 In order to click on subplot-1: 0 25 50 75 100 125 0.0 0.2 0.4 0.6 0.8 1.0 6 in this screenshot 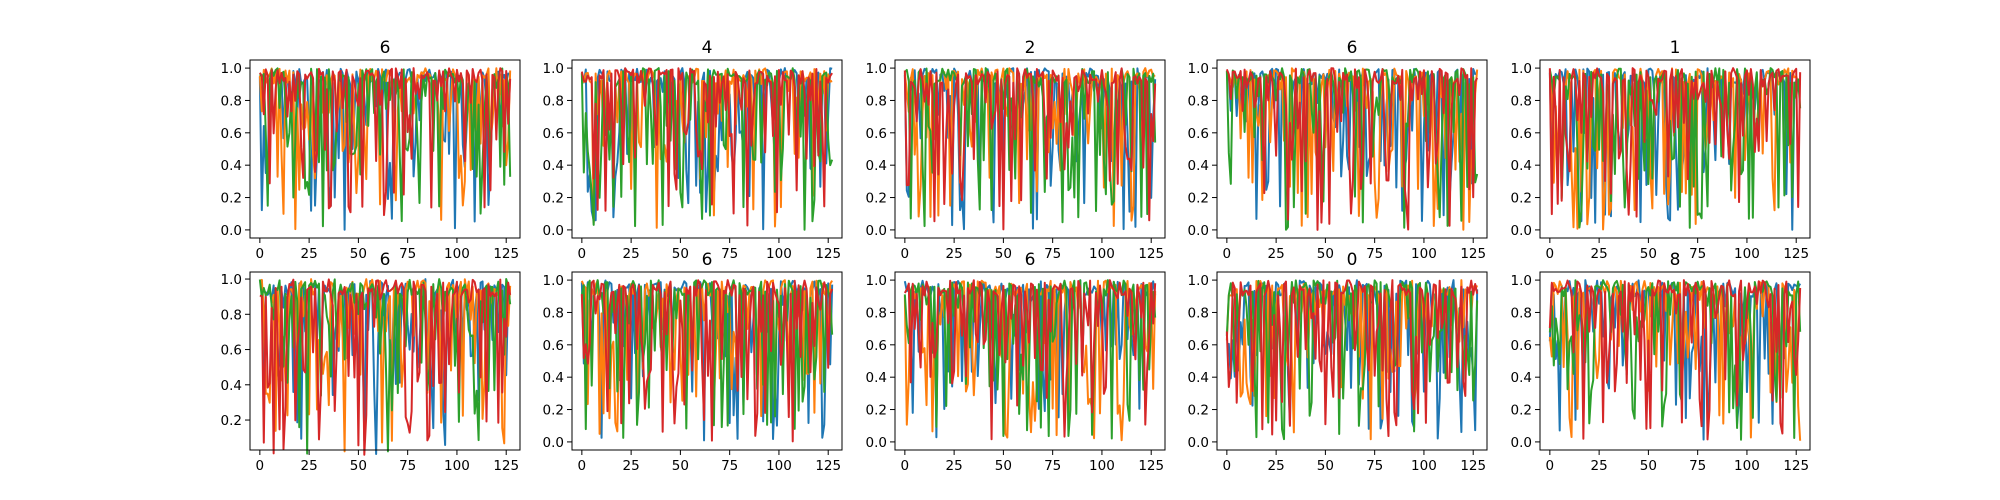, I will do `click(371, 150)`.